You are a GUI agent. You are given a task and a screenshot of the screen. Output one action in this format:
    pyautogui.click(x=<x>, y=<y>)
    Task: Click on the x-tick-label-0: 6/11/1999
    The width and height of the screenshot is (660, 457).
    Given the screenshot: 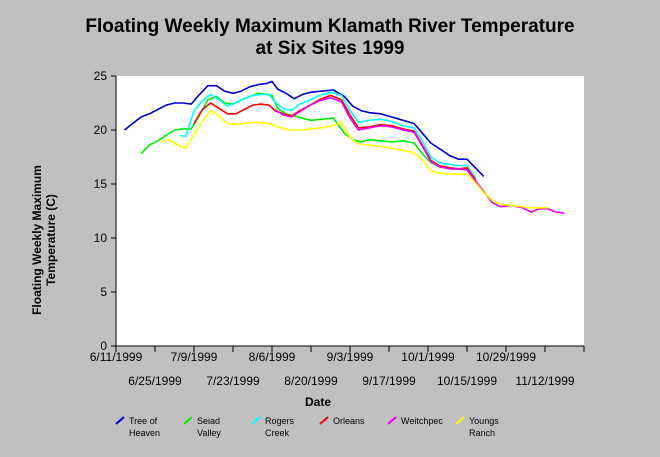 What is the action you would take?
    pyautogui.click(x=116, y=357)
    